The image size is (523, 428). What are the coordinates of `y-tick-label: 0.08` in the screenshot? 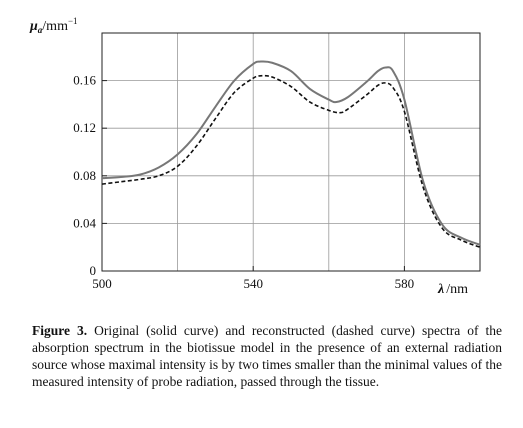 It's located at (84, 175).